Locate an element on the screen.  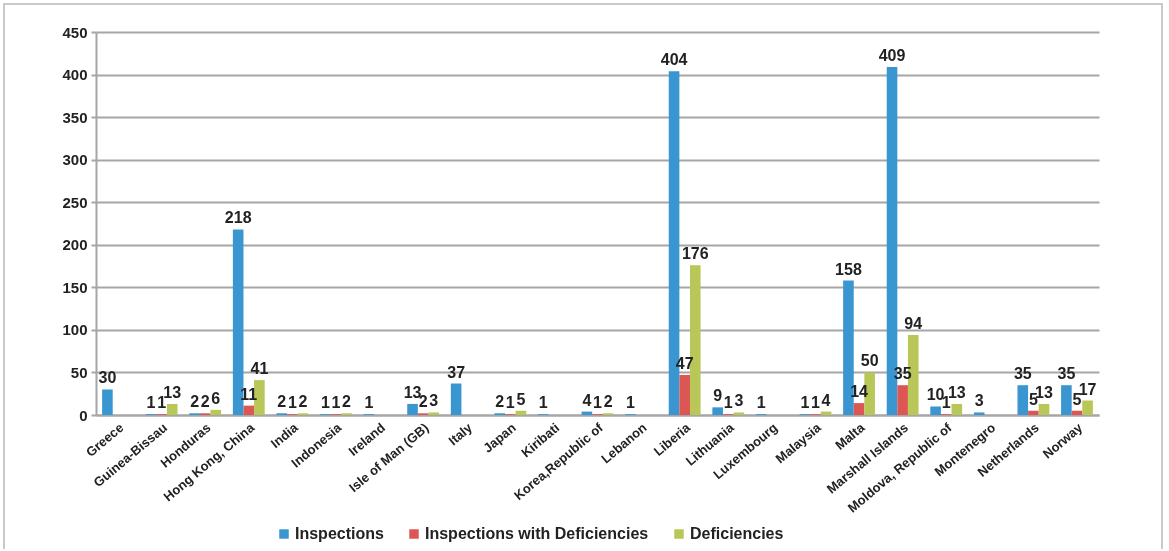
y-tick-label: 250 is located at coordinates (75, 202).